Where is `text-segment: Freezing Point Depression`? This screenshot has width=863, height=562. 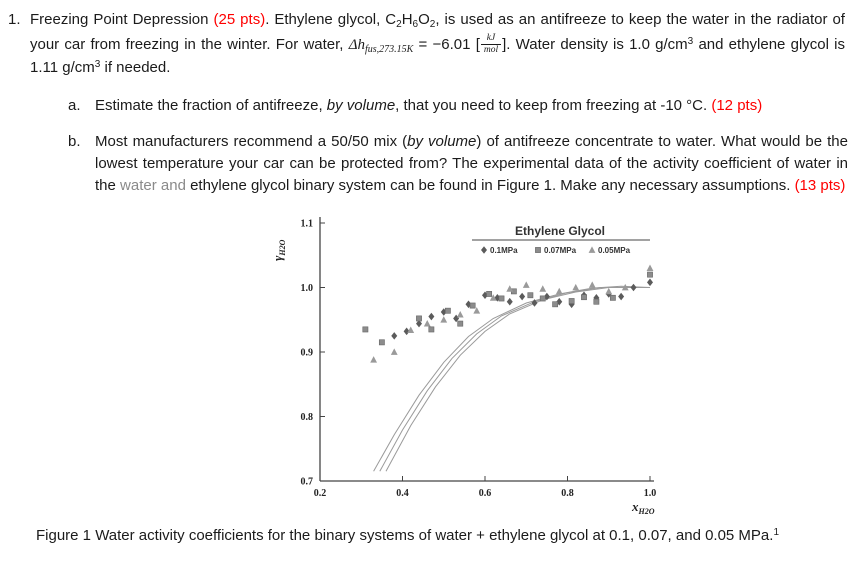 text-segment: Freezing Point Depression is located at coordinates (122, 19).